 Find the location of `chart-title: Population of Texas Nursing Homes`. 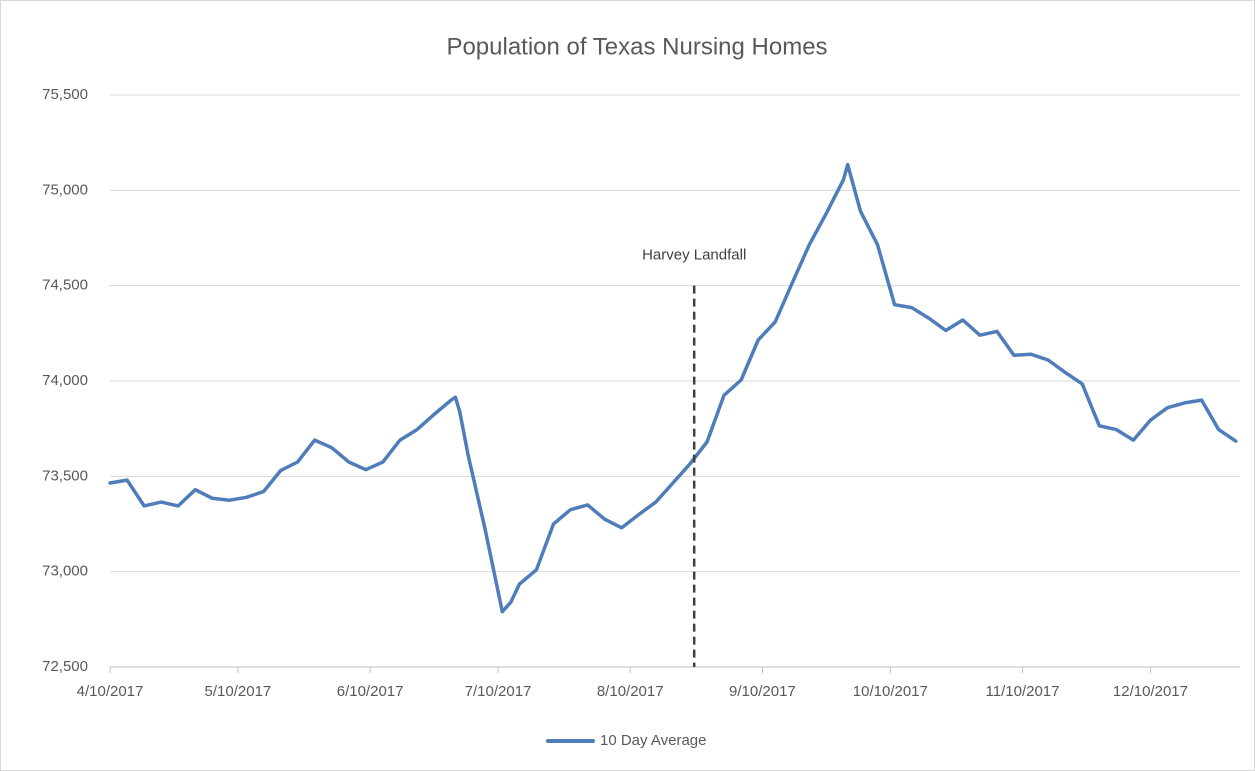

chart-title: Population of Texas Nursing Homes is located at coordinates (636, 46).